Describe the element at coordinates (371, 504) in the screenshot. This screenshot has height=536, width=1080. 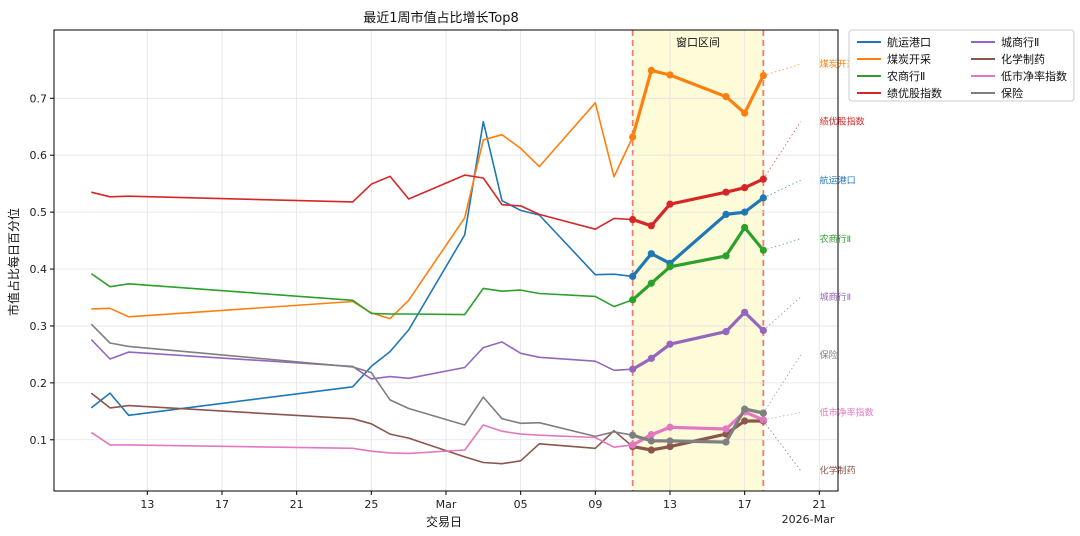
I see `x-tick-label: 25` at that location.